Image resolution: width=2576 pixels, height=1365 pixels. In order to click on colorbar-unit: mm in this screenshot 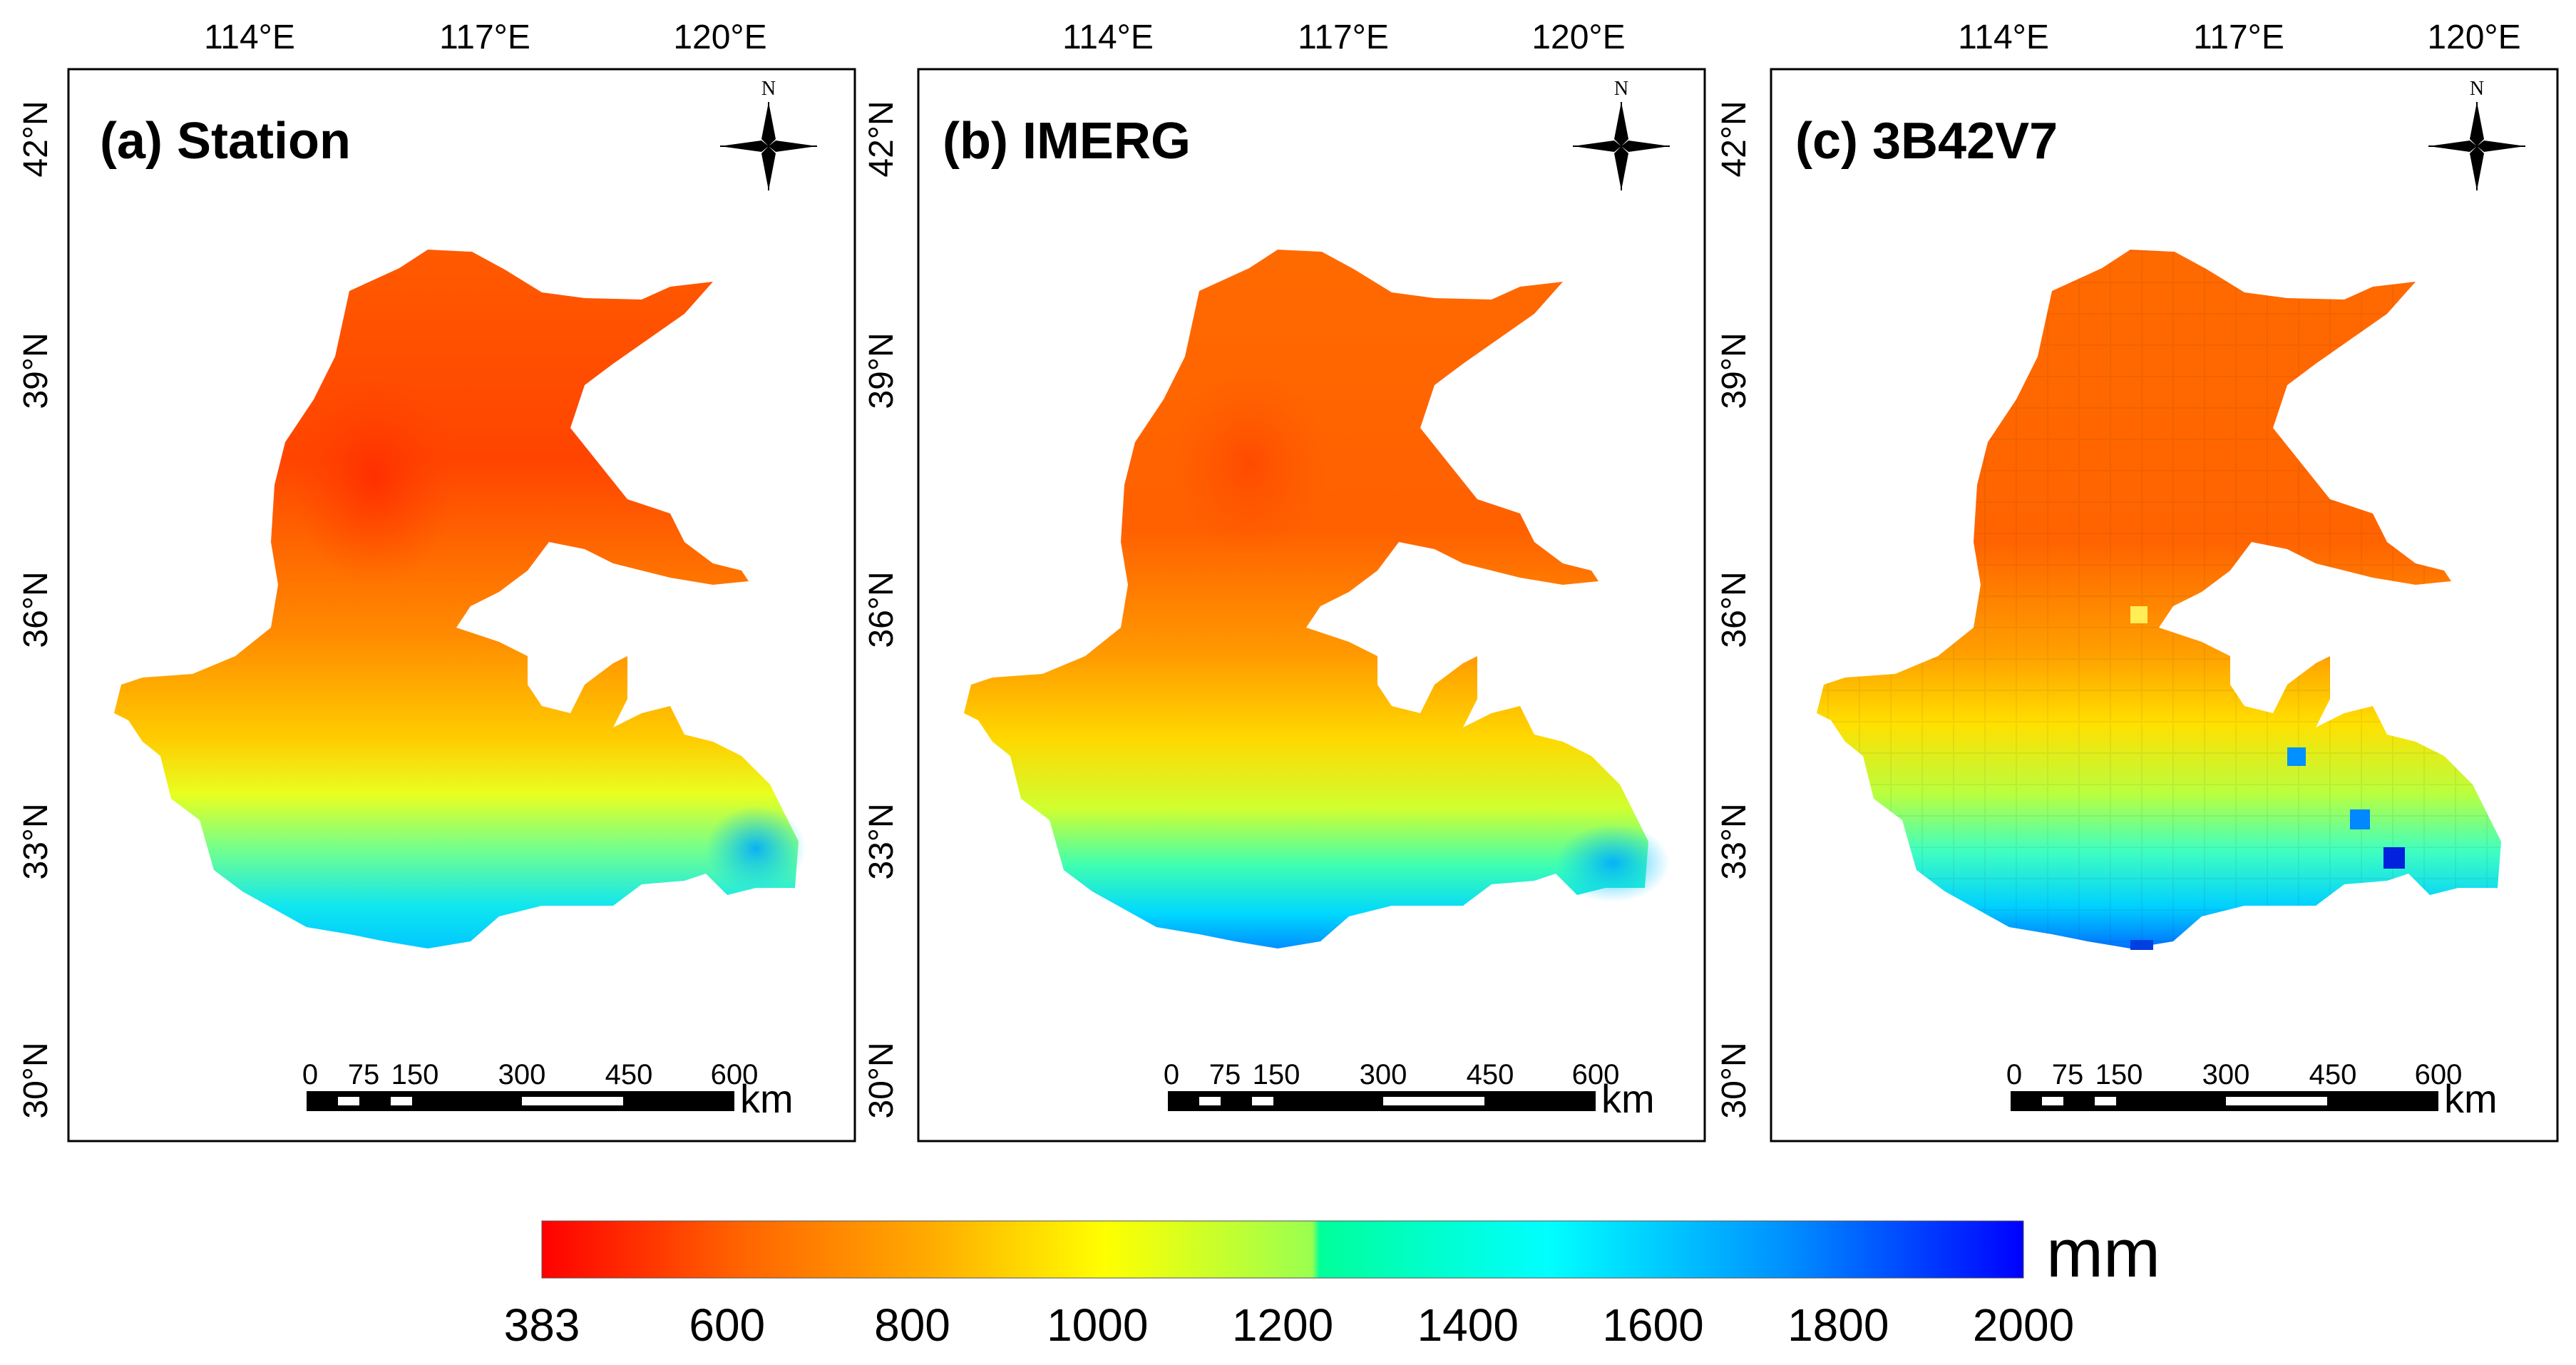, I will do `click(2103, 1253)`.